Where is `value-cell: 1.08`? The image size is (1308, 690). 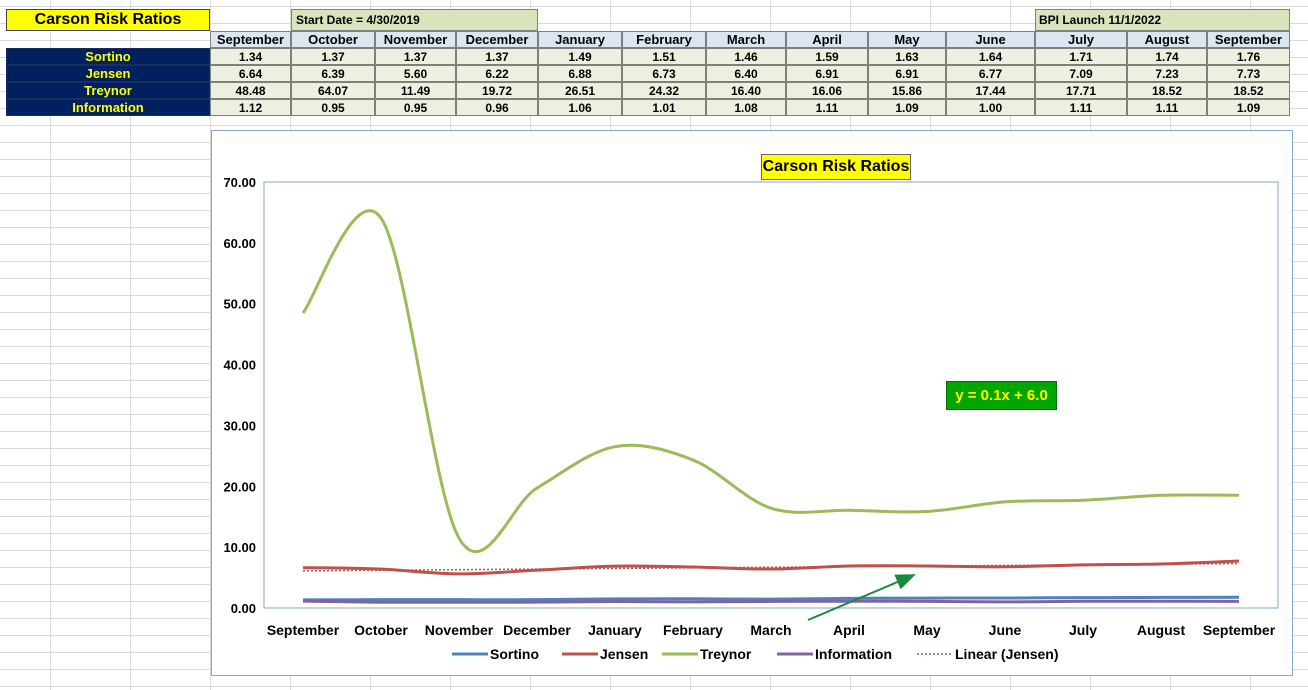 value-cell: 1.08 is located at coordinates (746, 107).